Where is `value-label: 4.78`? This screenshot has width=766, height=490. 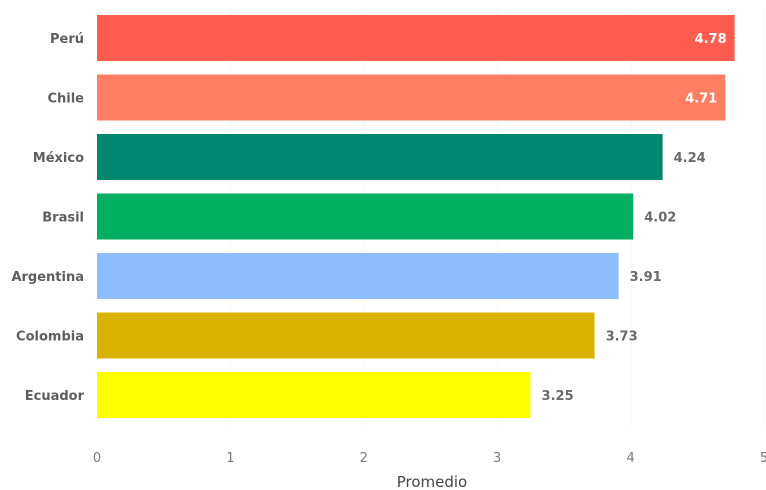 value-label: 4.78 is located at coordinates (711, 39).